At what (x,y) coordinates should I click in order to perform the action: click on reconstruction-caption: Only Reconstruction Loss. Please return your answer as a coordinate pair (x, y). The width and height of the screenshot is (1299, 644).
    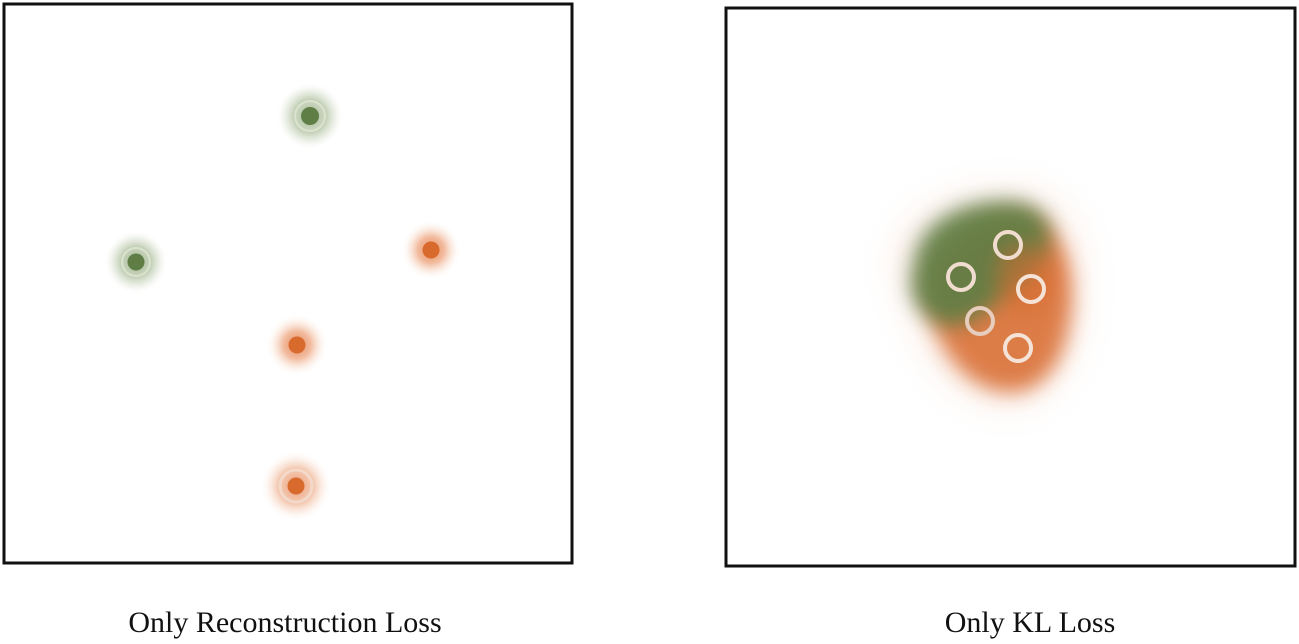
    Looking at the image, I should click on (284, 622).